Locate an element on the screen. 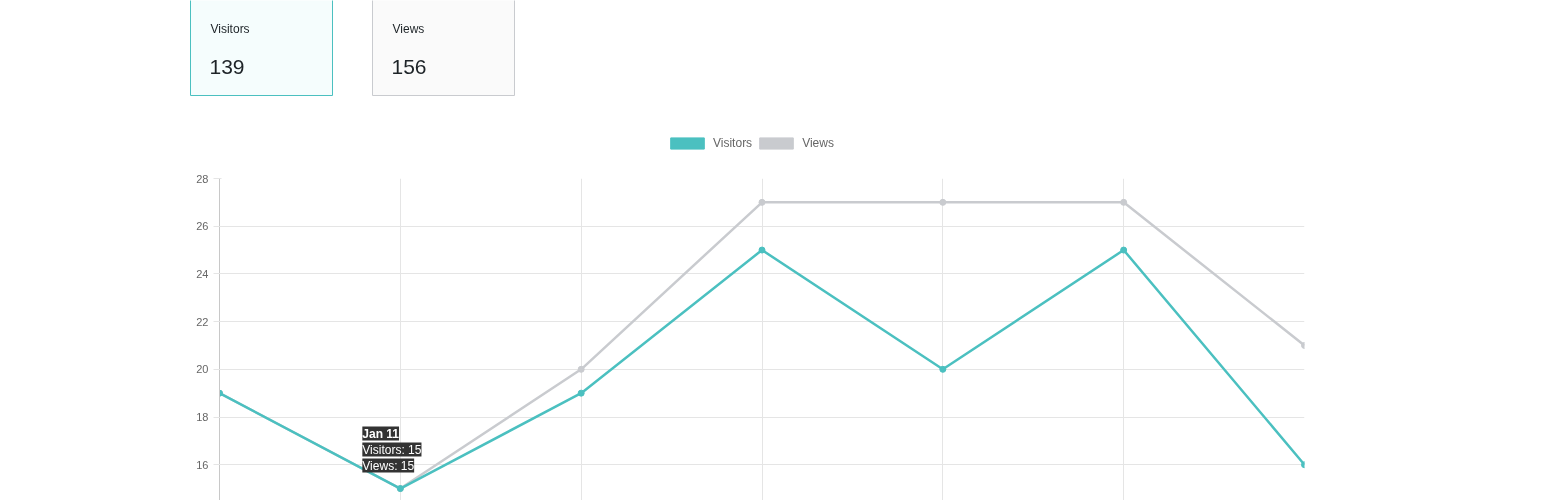 The height and width of the screenshot is (500, 1544). annotation: Jan 11 is located at coordinates (381, 433).